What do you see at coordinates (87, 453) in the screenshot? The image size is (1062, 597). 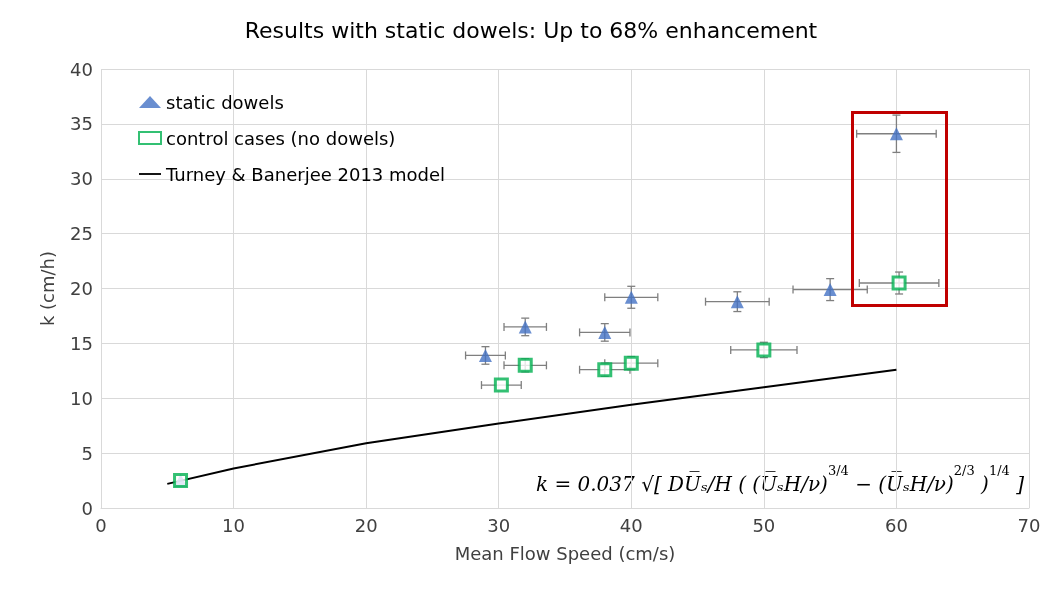 I see `y-tick-label: 5` at bounding box center [87, 453].